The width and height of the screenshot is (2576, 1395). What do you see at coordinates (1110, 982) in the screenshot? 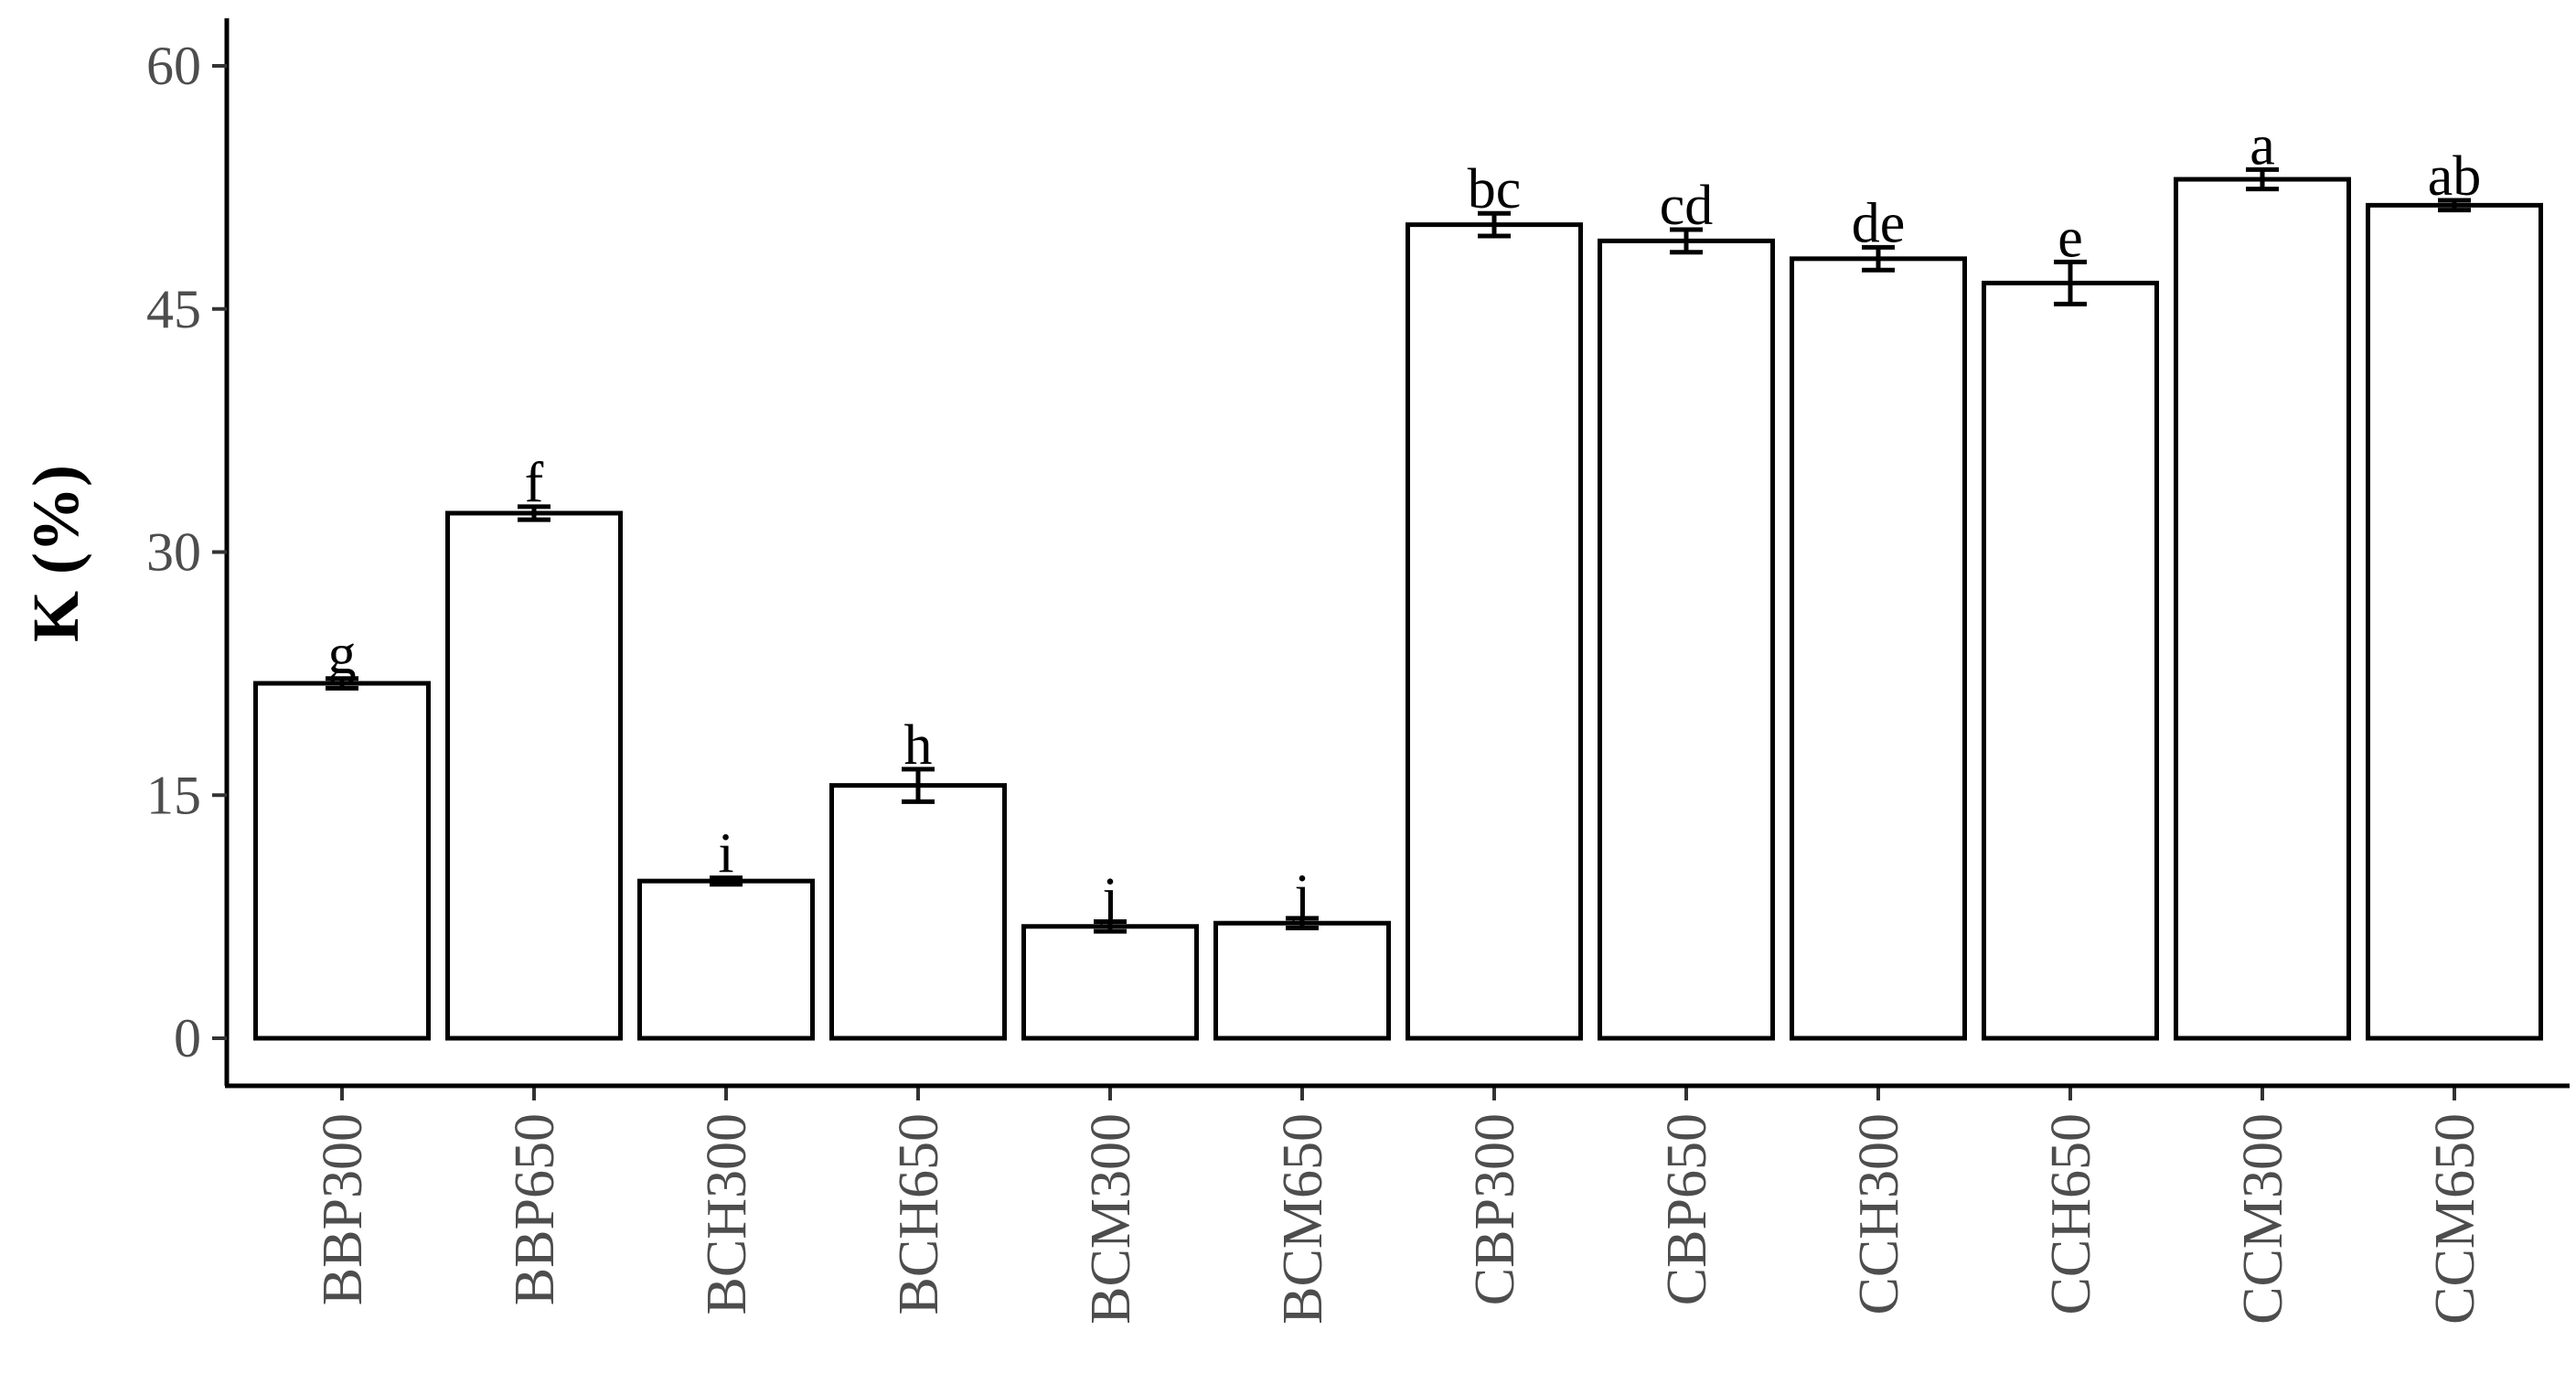
I see `bar-BCM300` at bounding box center [1110, 982].